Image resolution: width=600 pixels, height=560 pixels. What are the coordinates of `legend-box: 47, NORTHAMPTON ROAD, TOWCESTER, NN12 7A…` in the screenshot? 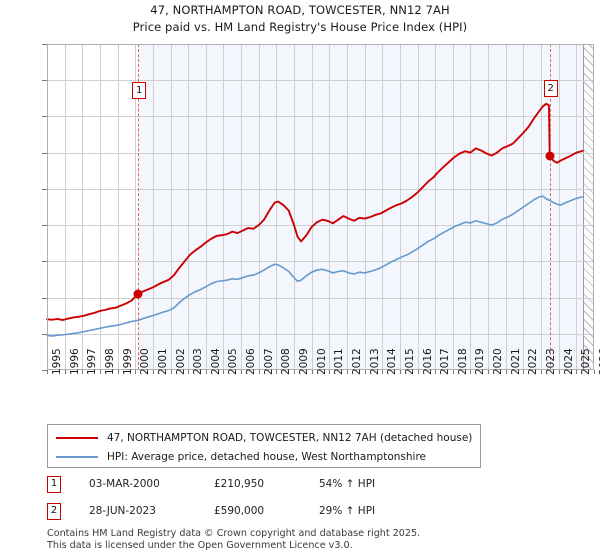 It's located at (264, 446).